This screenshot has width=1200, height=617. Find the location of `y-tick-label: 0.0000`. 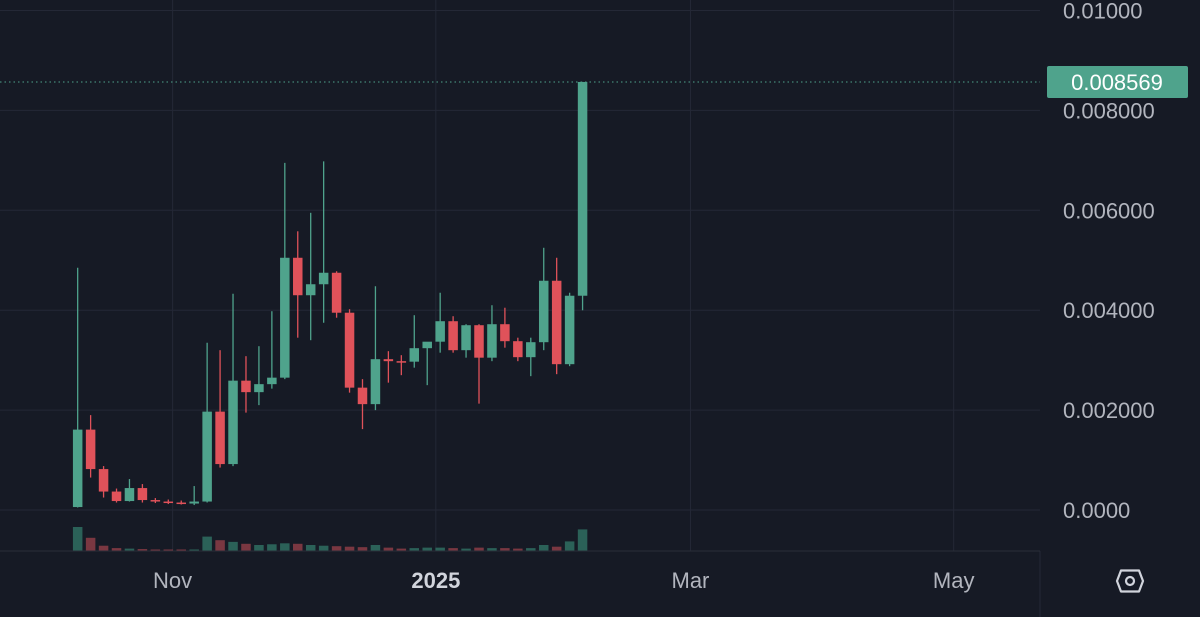

y-tick-label: 0.0000 is located at coordinates (1096, 510).